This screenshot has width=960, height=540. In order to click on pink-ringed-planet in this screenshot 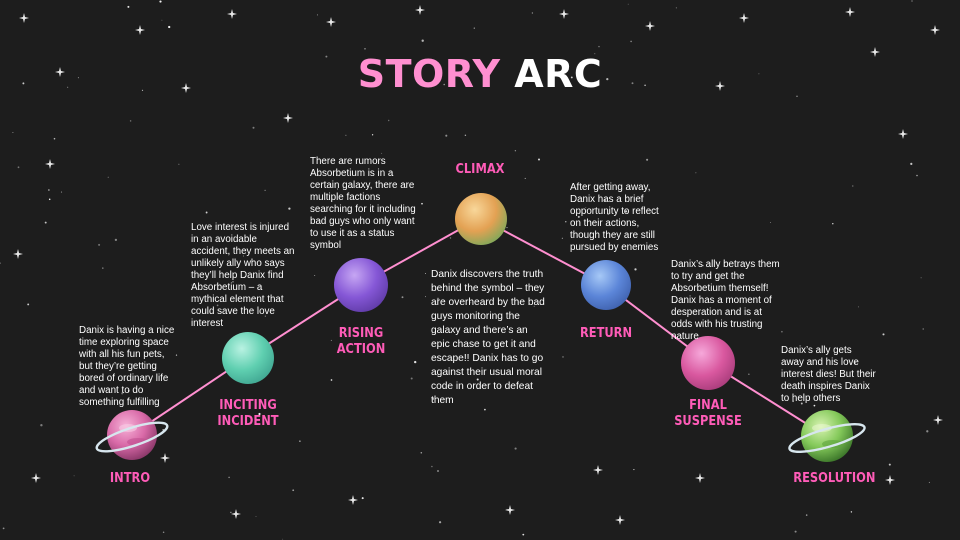, I will do `click(132, 435)`.